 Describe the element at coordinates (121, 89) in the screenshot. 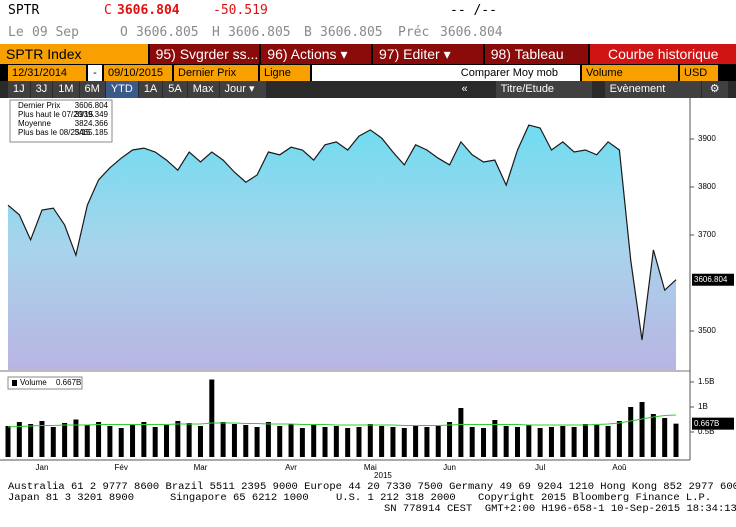

I see `period-button: YTD` at that location.